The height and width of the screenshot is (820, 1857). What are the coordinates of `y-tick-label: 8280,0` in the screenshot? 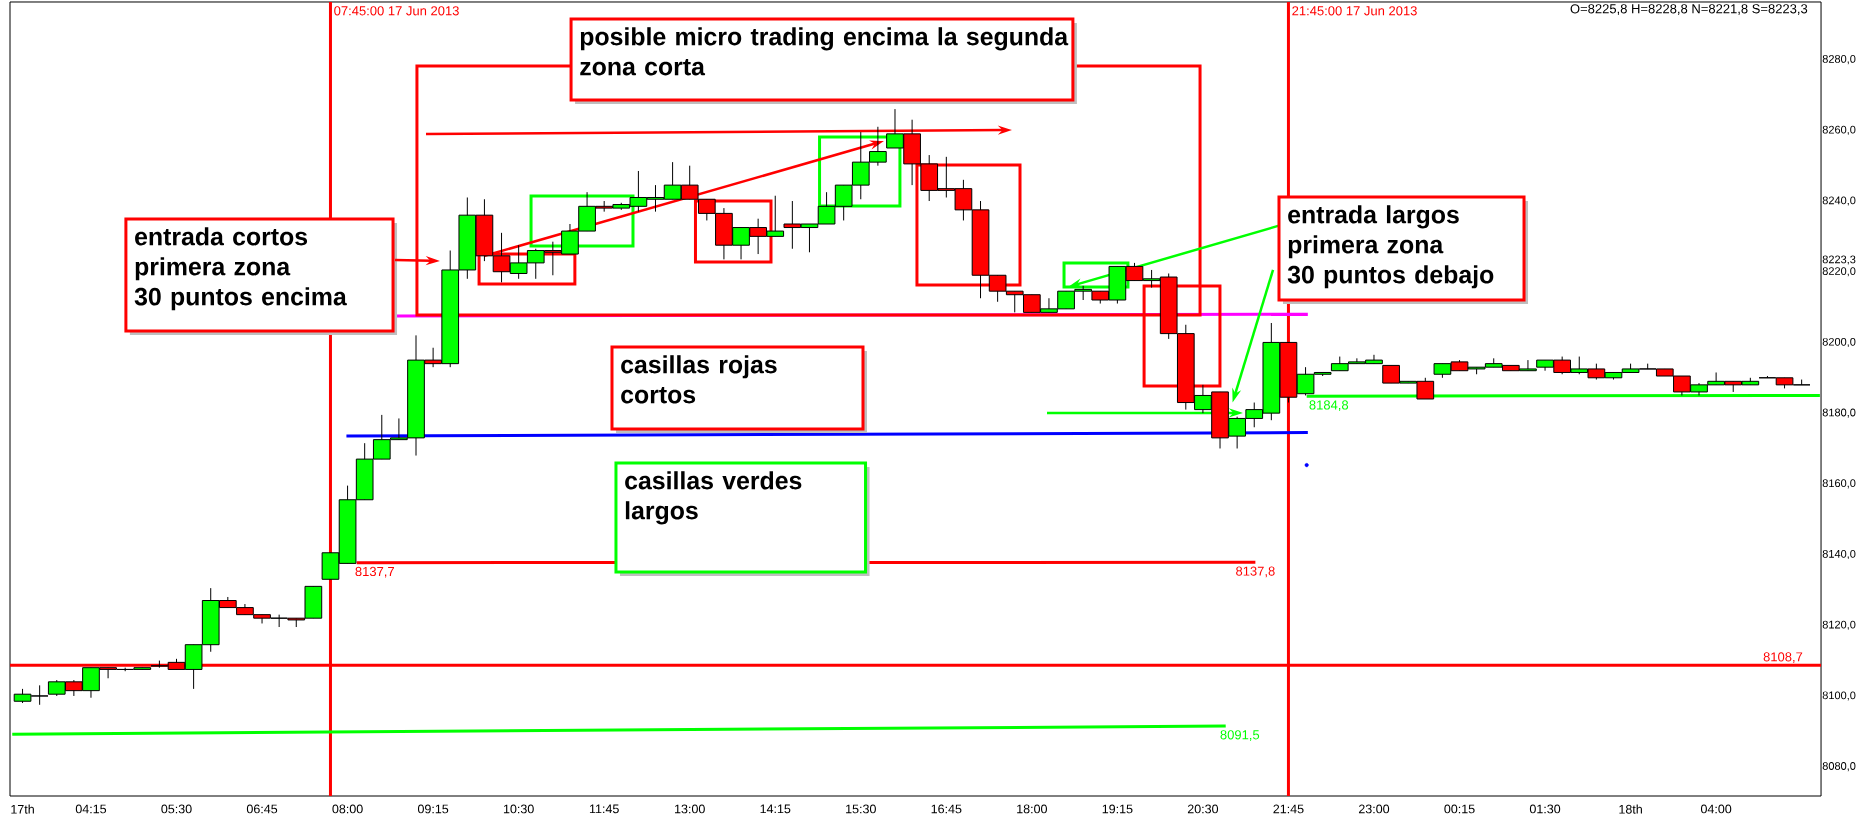 It's located at (1839, 60).